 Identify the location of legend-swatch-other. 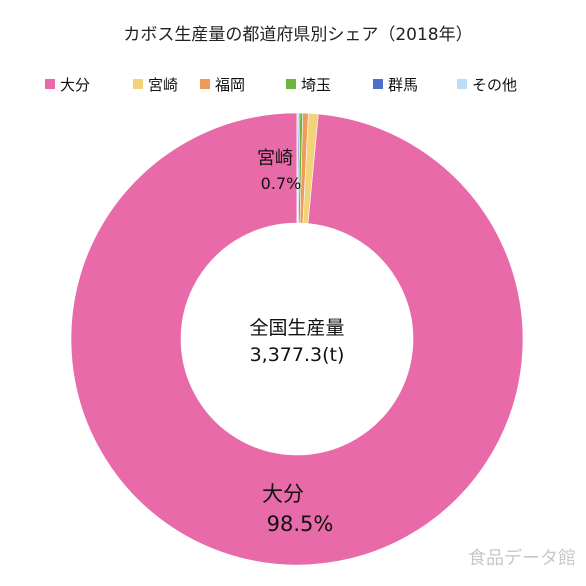
(462, 84).